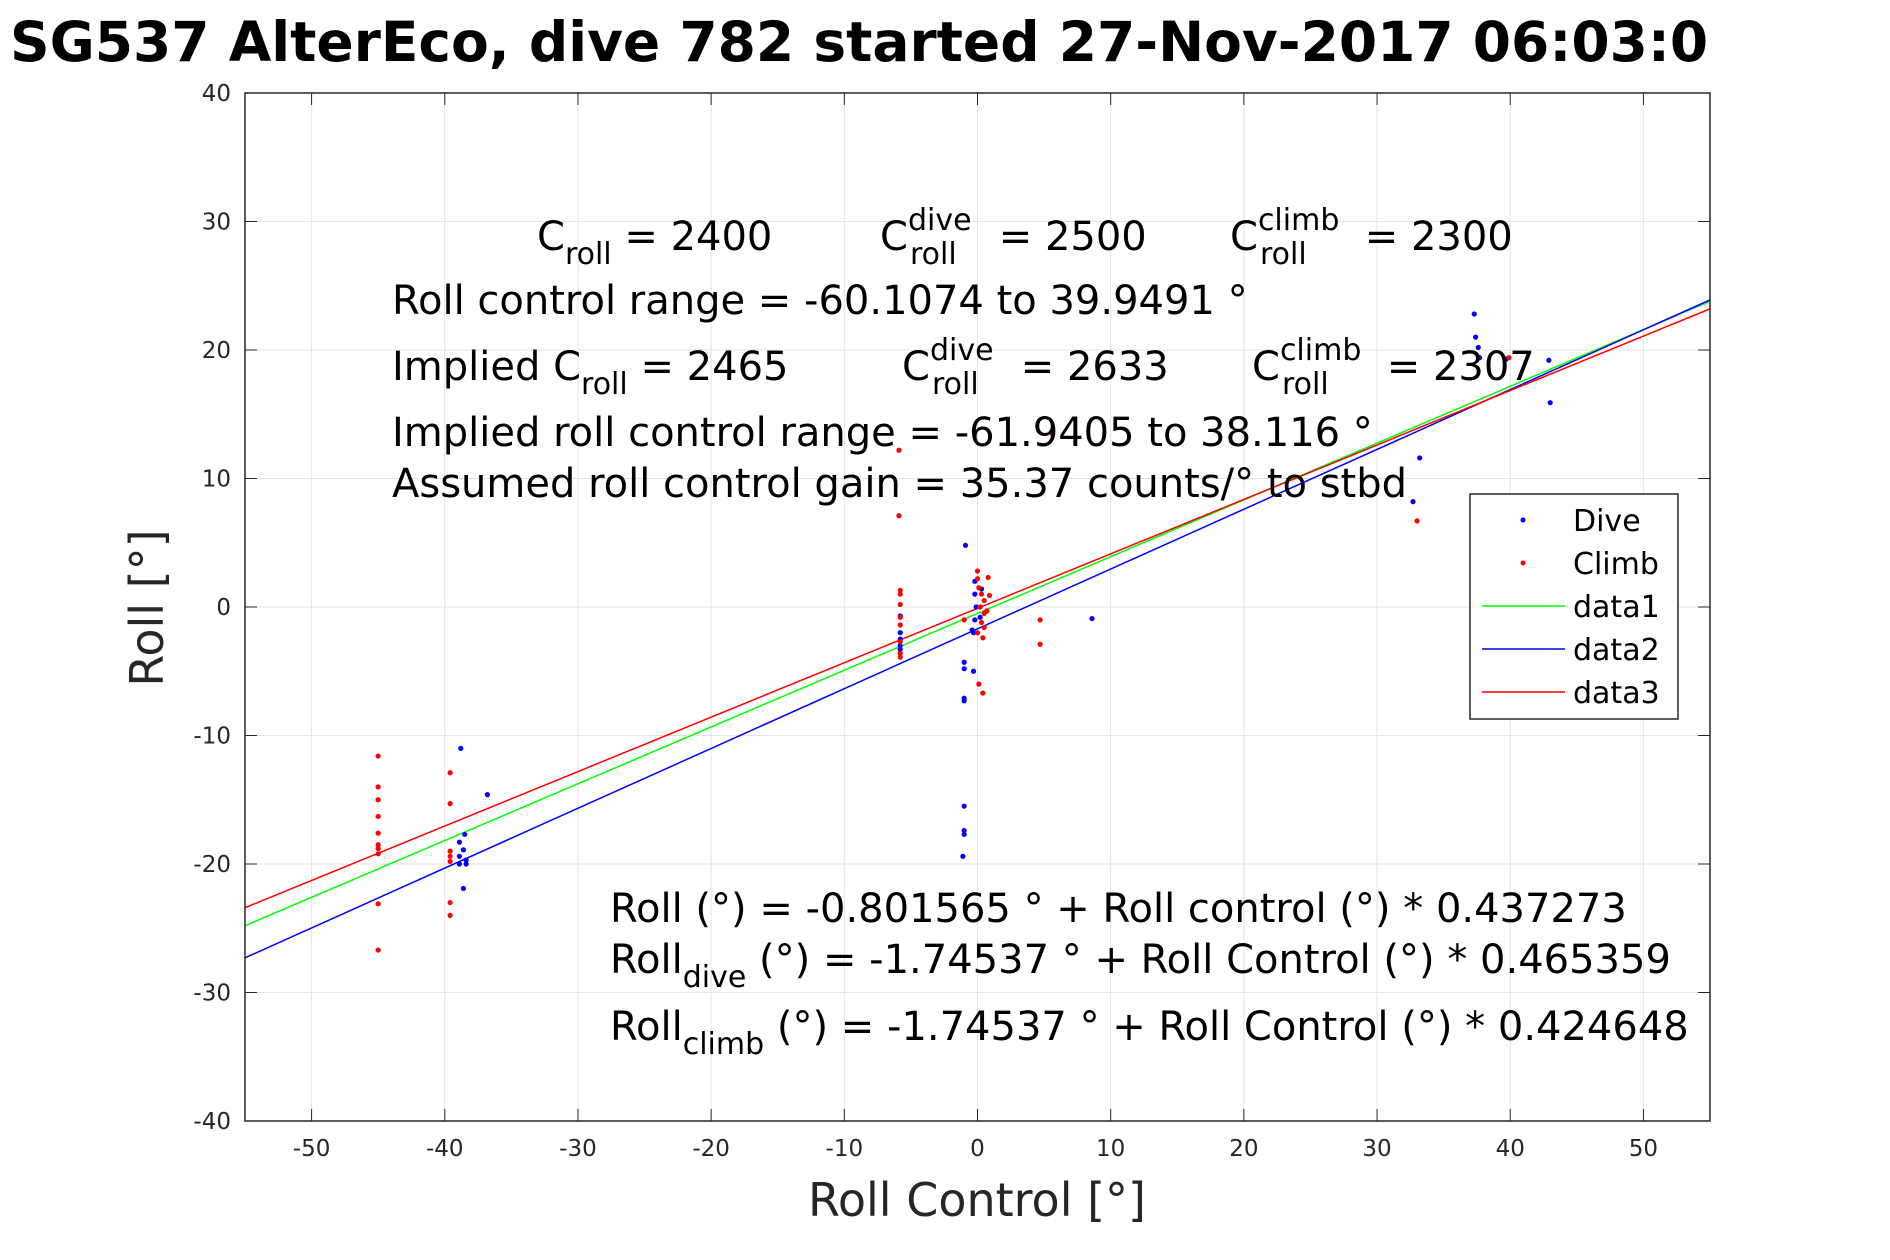  I want to click on c-climb-sub: roll, so click(1283, 254).